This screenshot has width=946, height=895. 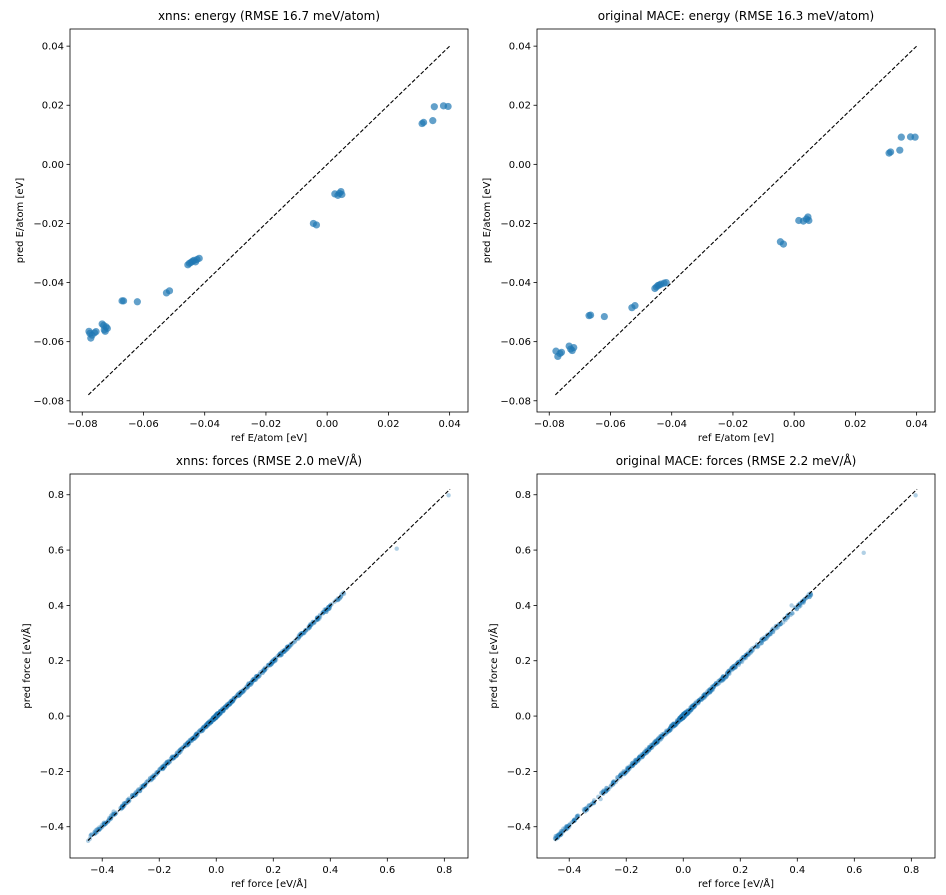 I want to click on y-axis-label: pred force [eV/Å], so click(x=26, y=665).